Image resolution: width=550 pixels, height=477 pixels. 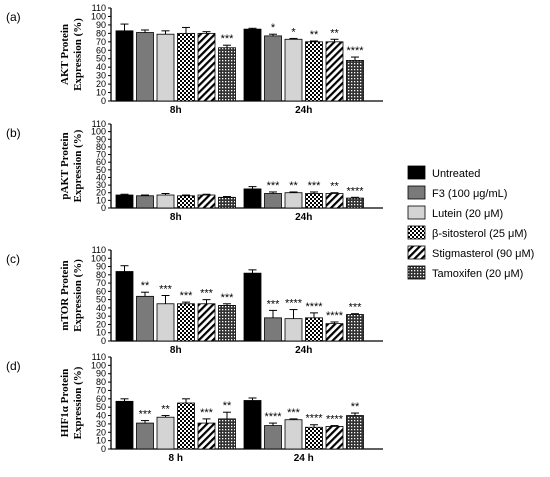 I want to click on y-axis-title: HIF1α Protein, so click(x=65, y=403).